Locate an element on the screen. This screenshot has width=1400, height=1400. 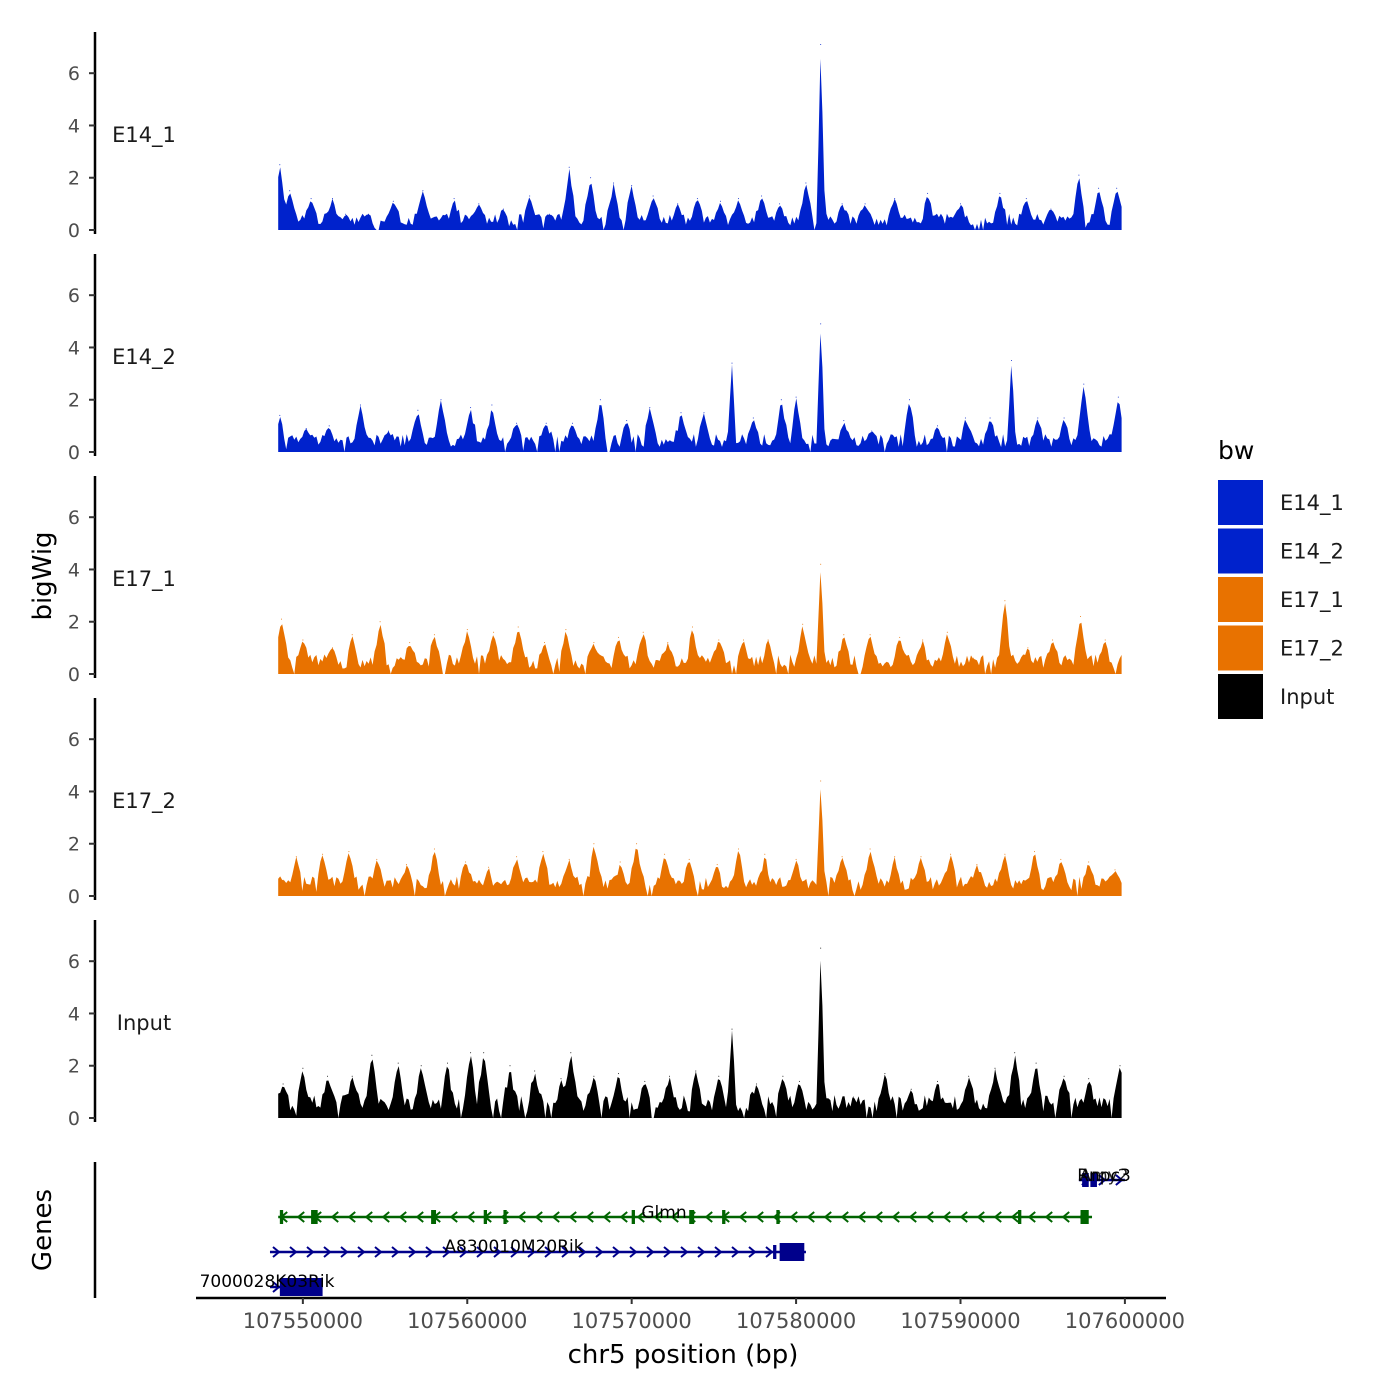
y-tick-label: 0 is located at coordinates (74, 897).